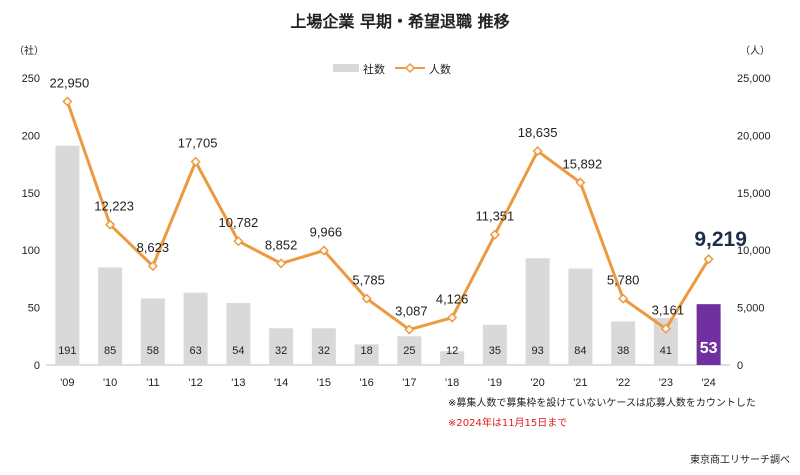  I want to click on x-tick-label: '22, so click(623, 383).